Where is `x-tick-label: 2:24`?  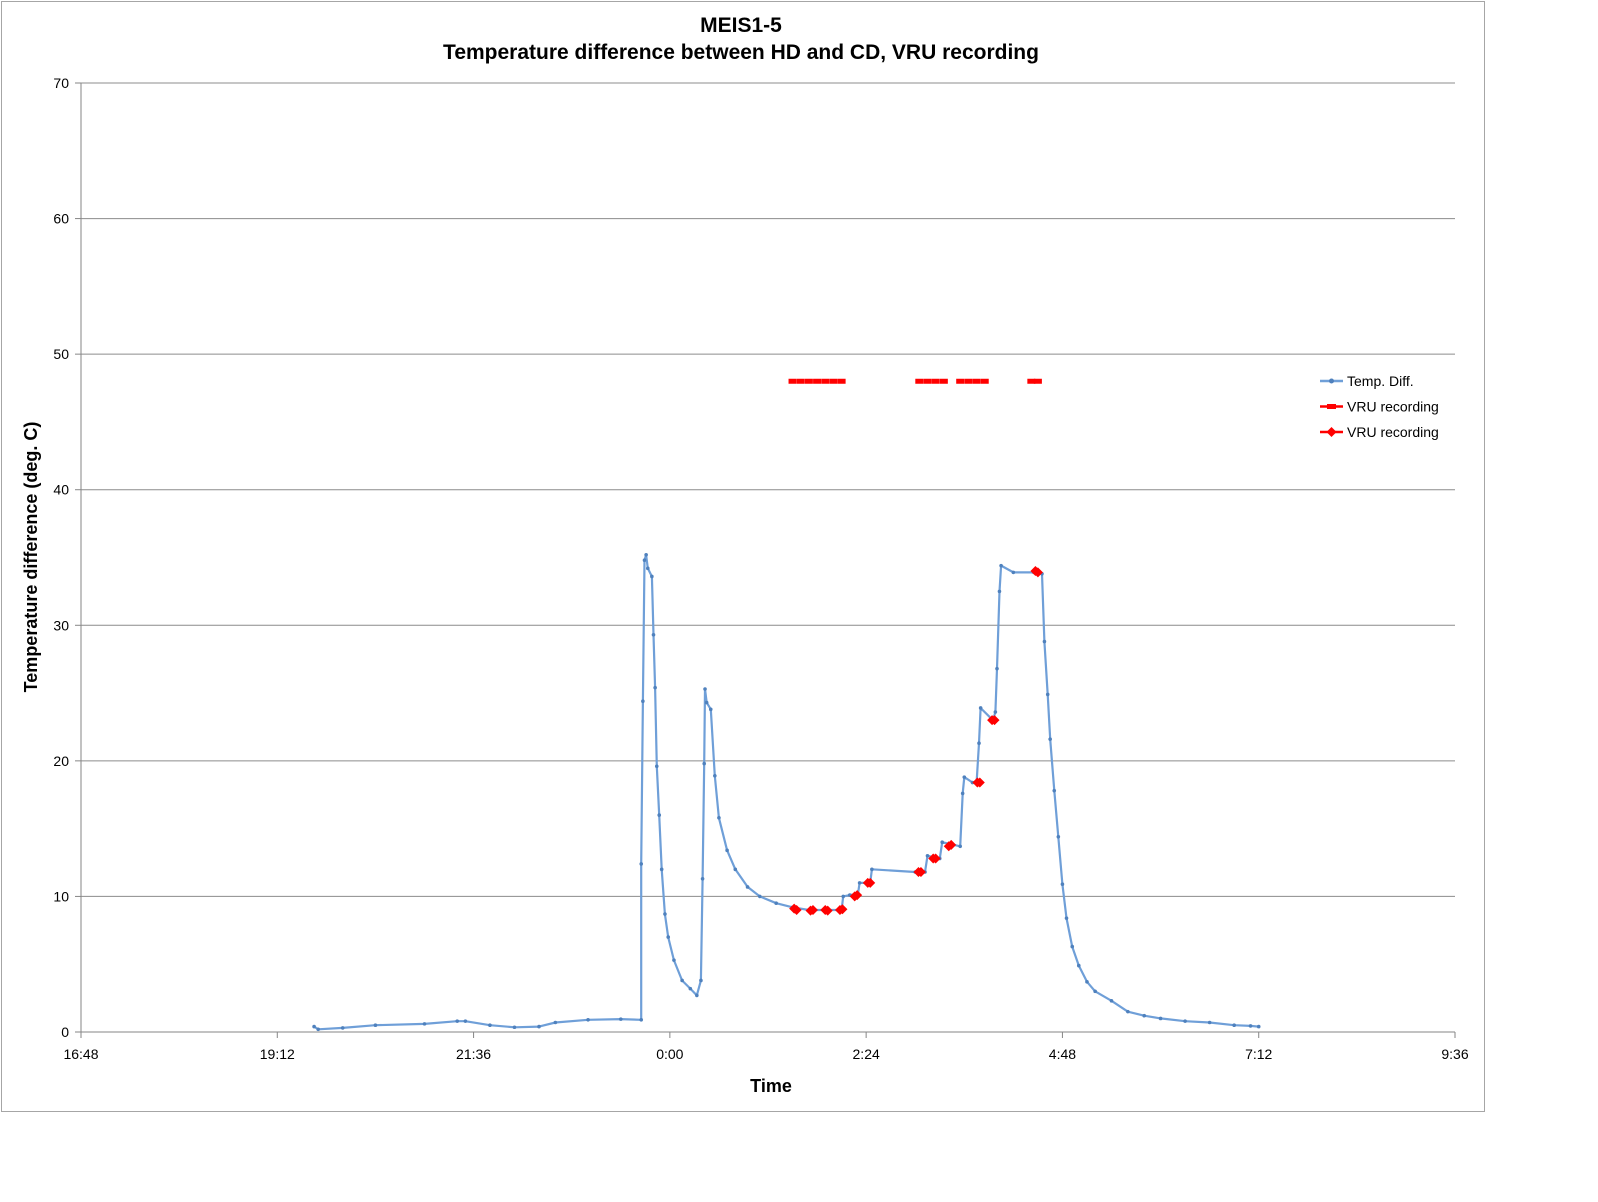 x-tick-label: 2:24 is located at coordinates (866, 1054).